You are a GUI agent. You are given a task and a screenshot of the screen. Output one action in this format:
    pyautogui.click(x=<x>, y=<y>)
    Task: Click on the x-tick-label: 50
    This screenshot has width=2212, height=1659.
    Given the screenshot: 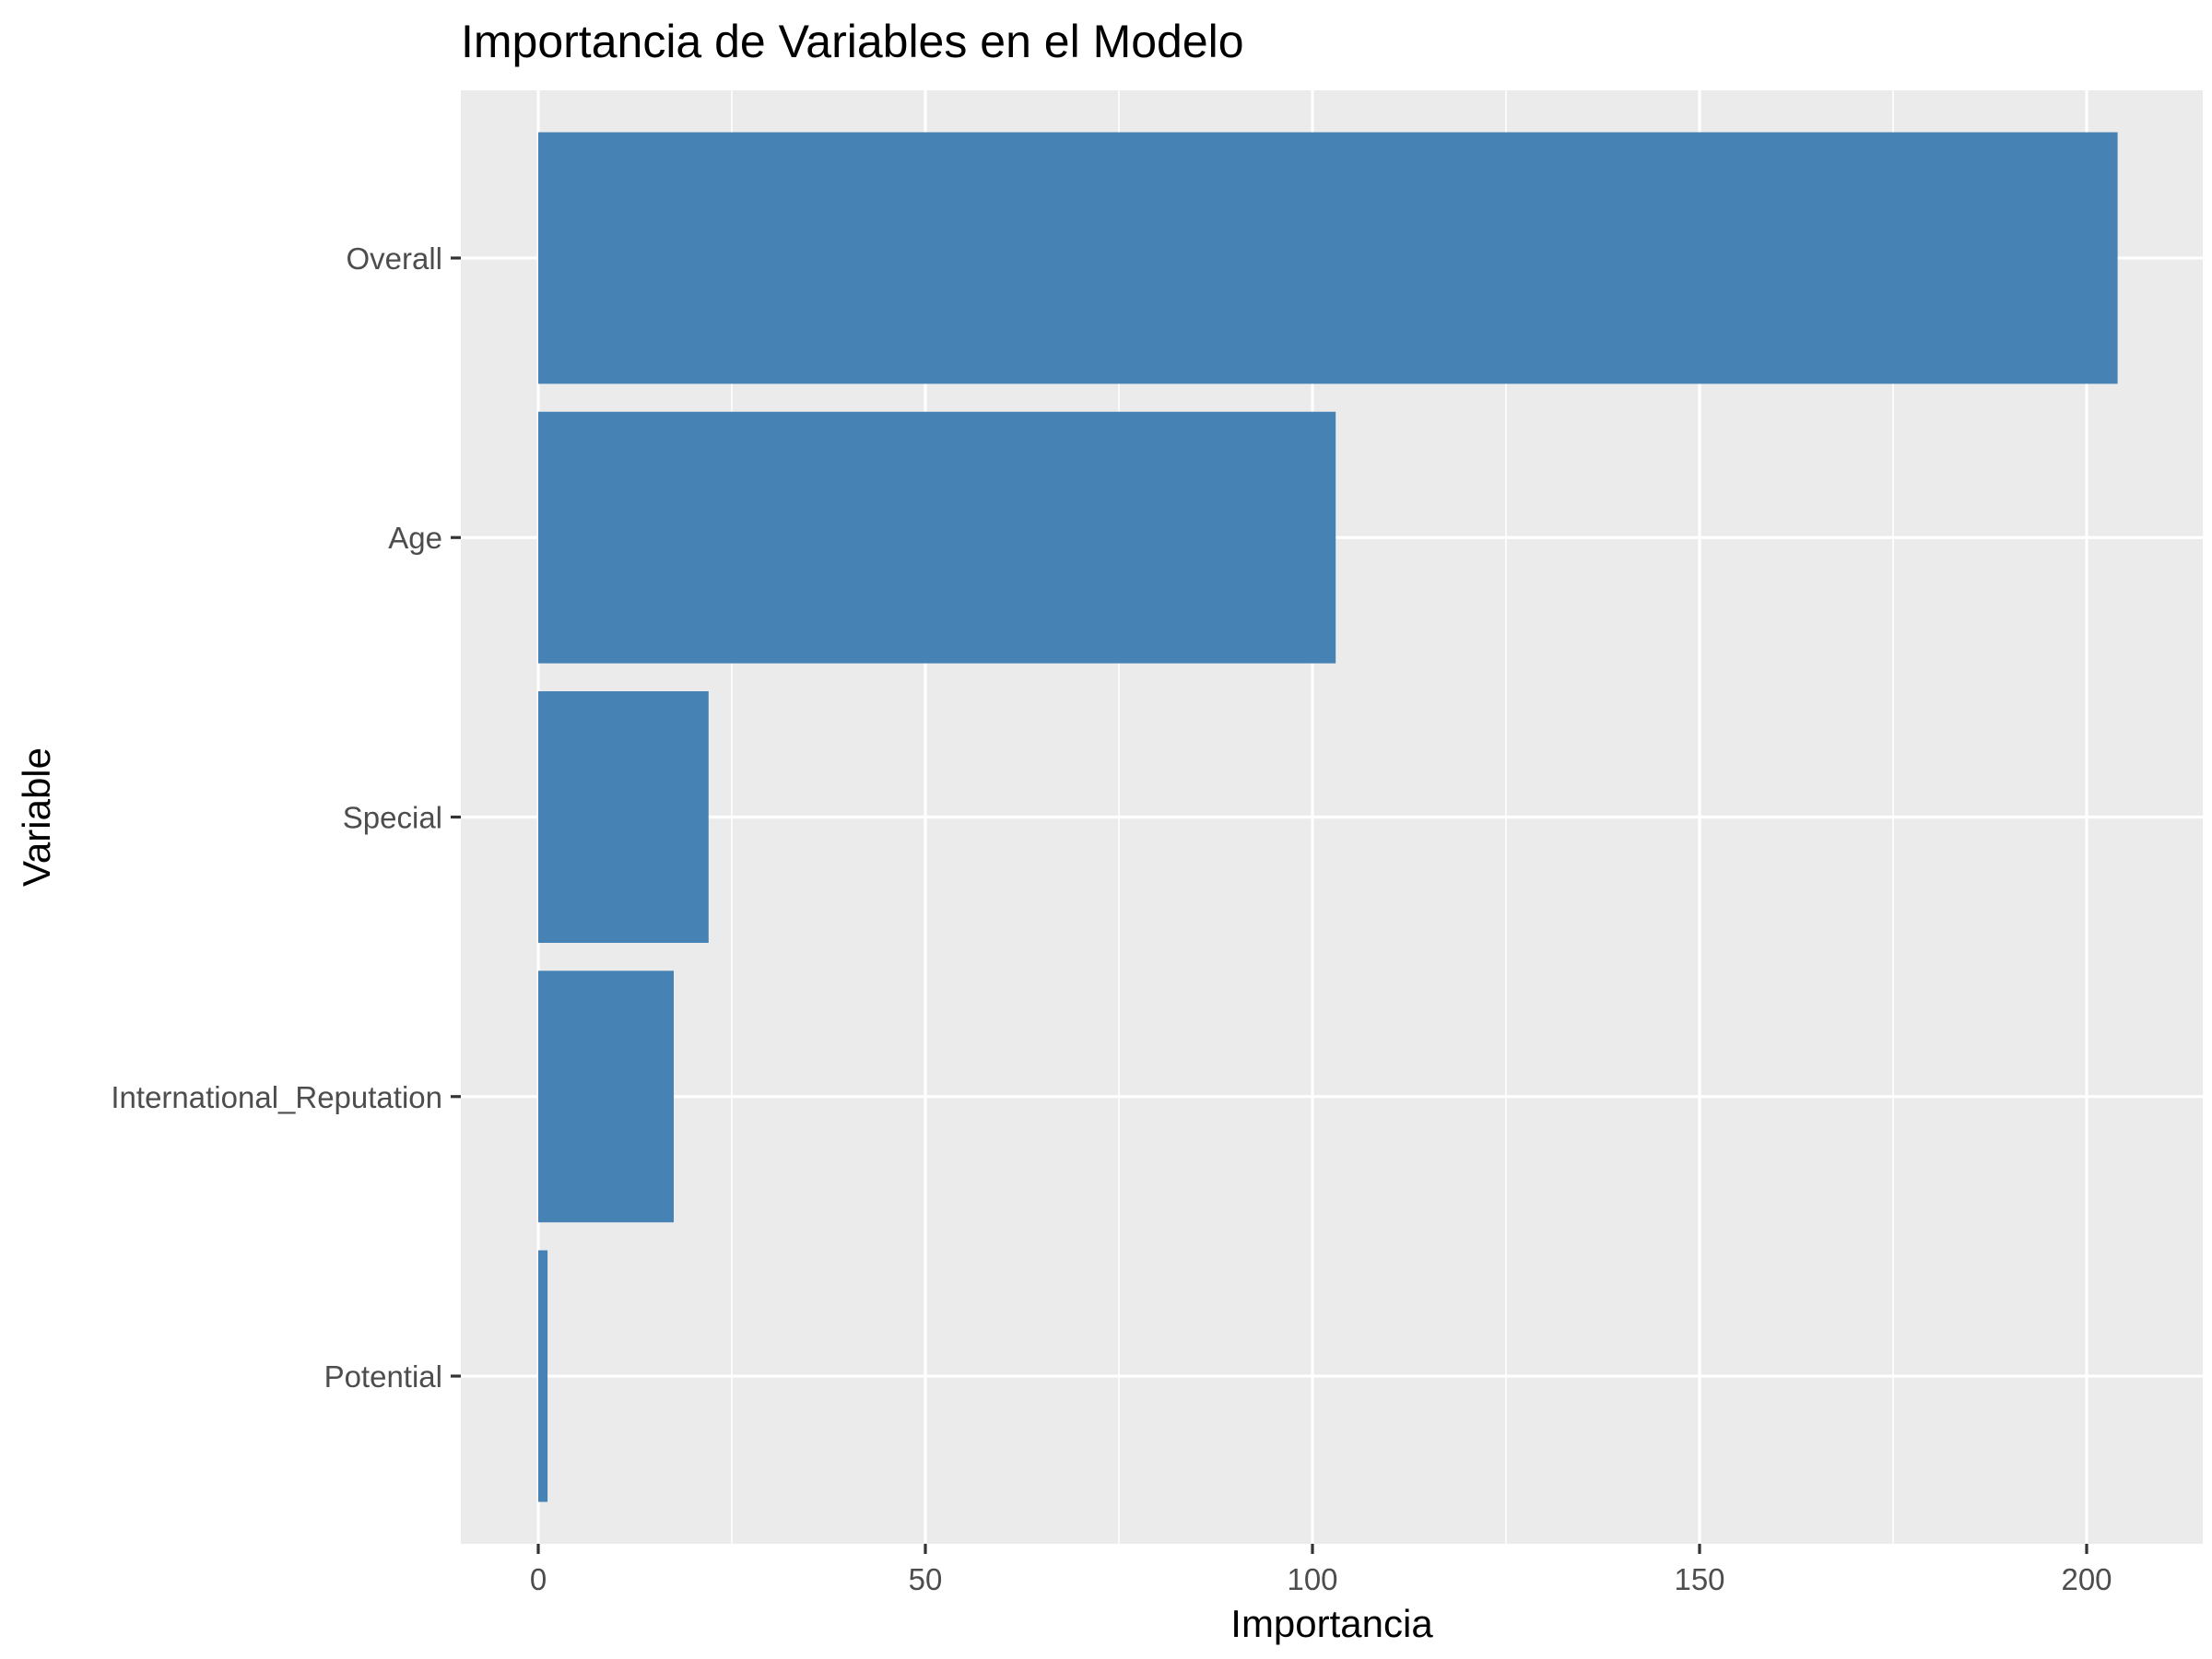 What is the action you would take?
    pyautogui.click(x=926, y=1579)
    